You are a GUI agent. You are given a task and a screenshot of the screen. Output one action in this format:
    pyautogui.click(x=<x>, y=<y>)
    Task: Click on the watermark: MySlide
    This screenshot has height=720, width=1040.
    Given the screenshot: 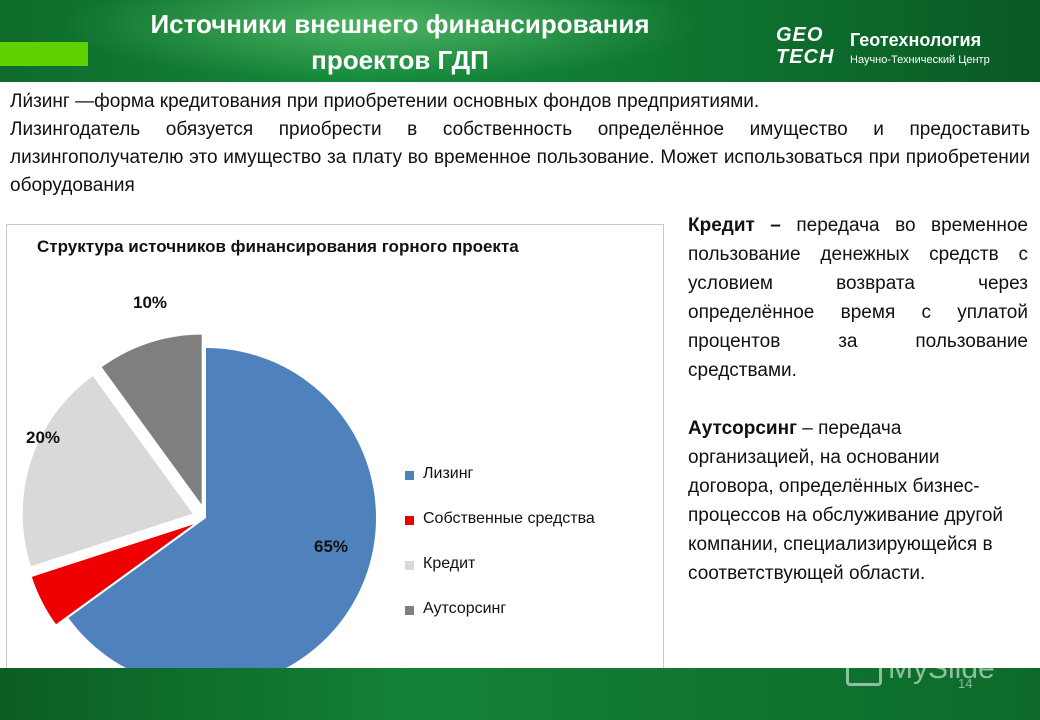 What is the action you would take?
    pyautogui.click(x=920, y=669)
    